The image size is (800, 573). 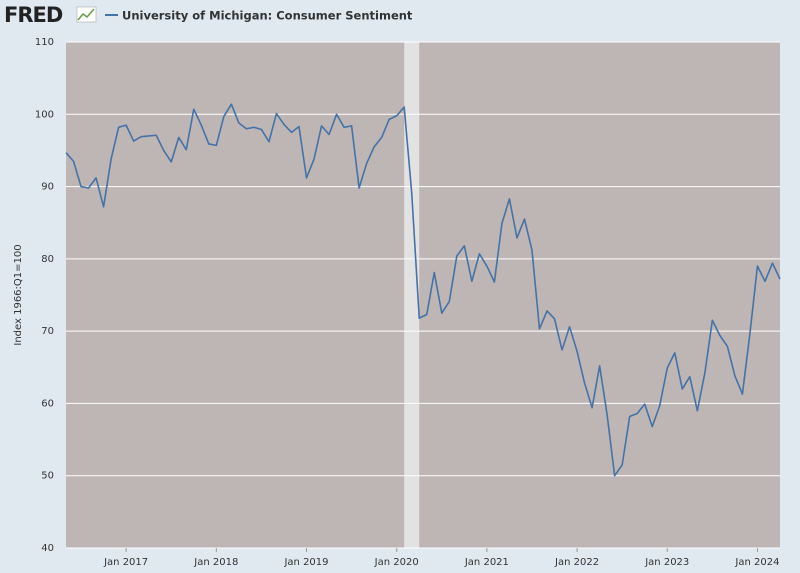 I want to click on x-tick-label: Jan 2023, so click(x=666, y=562).